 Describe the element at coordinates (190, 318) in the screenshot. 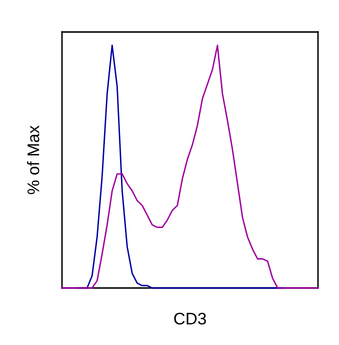

I see `x-axis-title: CD3` at that location.